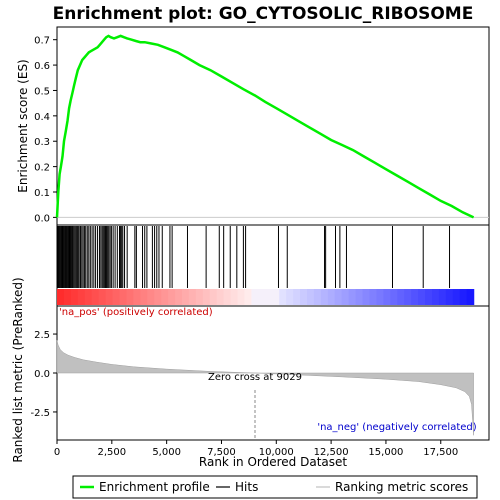 The width and height of the screenshot is (500, 500). What do you see at coordinates (42, 335) in the screenshot?
I see `metric-ytick-label: 2.5` at bounding box center [42, 335].